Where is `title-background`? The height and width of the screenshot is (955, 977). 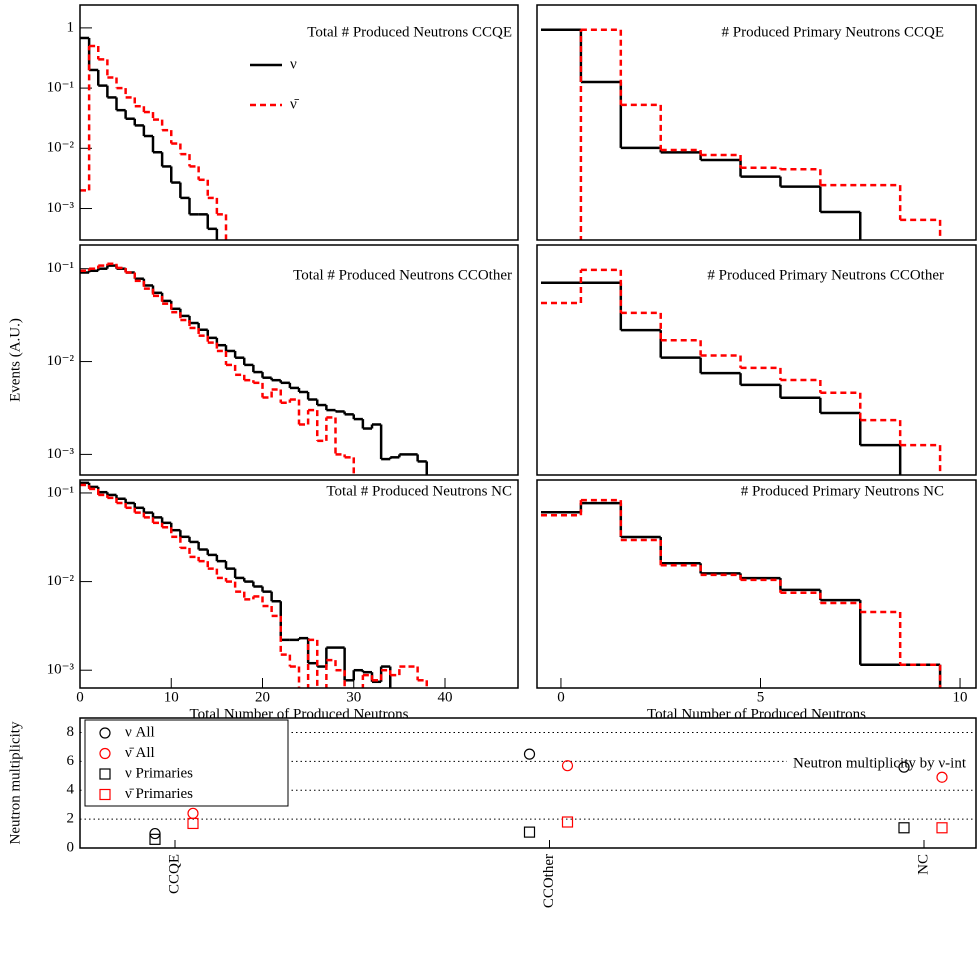
title-background is located at coordinates (879, 763).